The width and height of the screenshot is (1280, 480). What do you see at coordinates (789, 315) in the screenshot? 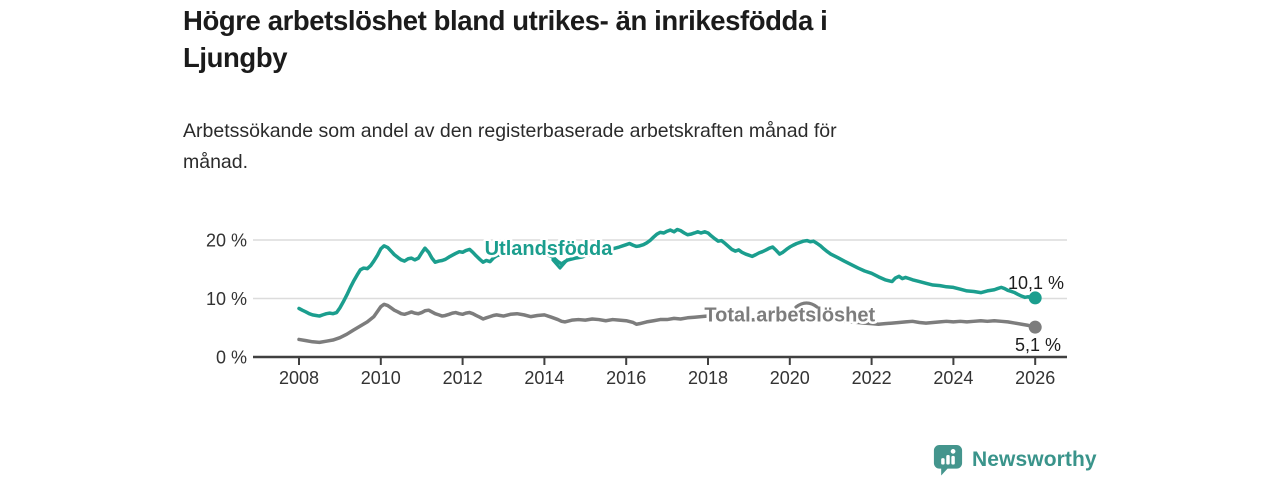
I see `series-label-total-arbetsl-shet: Total arbetslöshet` at bounding box center [789, 315].